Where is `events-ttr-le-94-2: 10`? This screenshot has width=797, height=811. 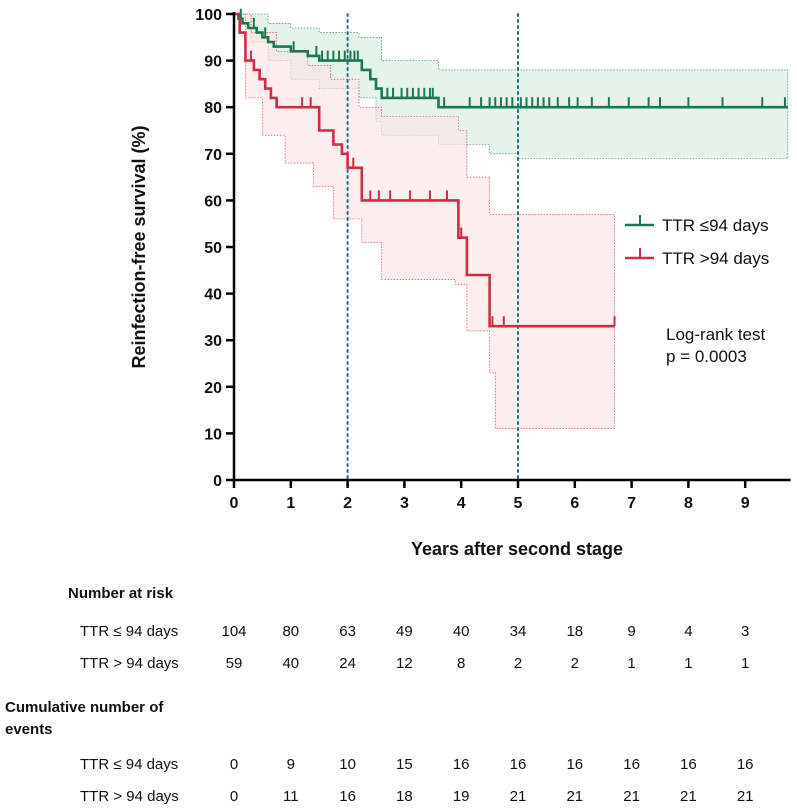 events-ttr-le-94-2: 10 is located at coordinates (347, 764).